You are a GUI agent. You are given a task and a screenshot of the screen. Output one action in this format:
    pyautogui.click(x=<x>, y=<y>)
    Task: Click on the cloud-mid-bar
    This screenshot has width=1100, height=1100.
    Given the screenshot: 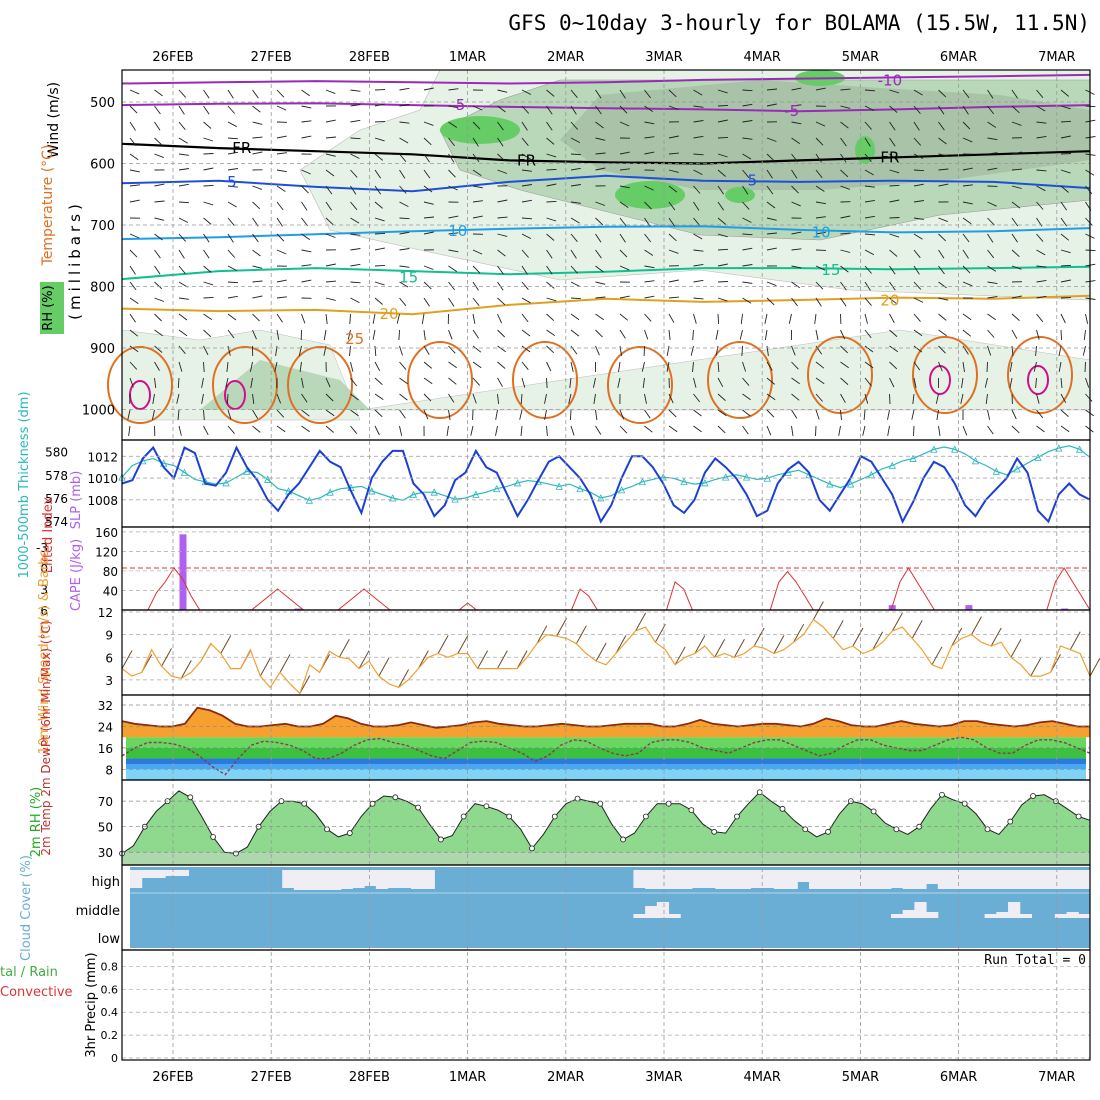 What is the action you would take?
    pyautogui.click(x=639, y=916)
    